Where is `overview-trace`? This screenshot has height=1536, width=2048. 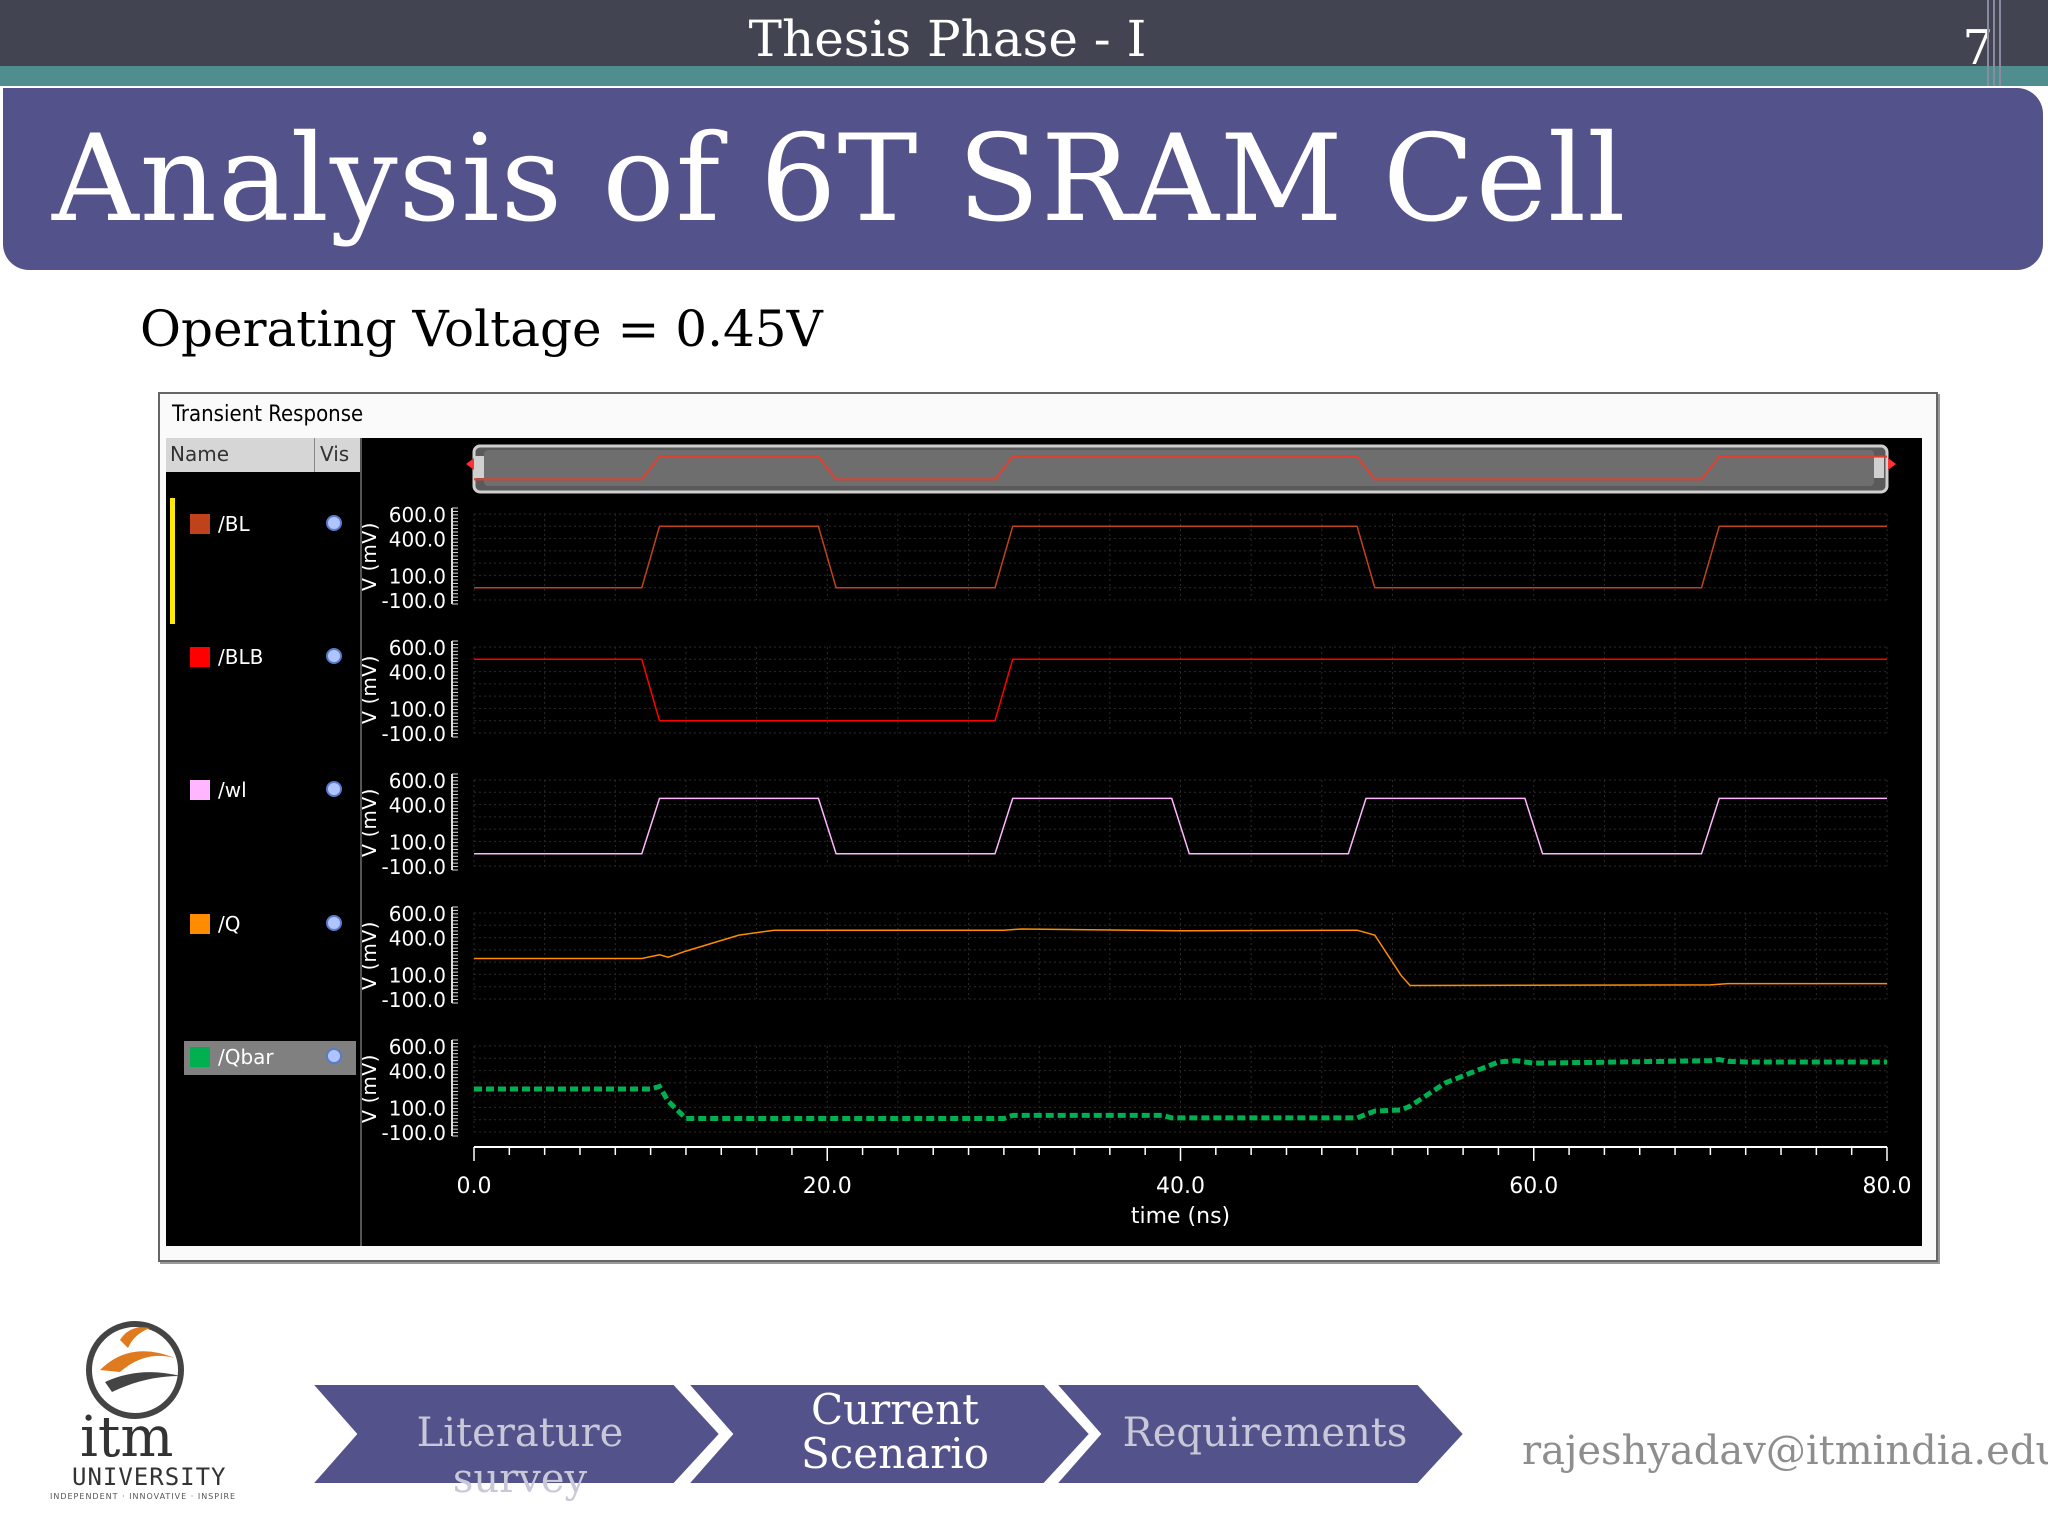
overview-trace is located at coordinates (1180, 468).